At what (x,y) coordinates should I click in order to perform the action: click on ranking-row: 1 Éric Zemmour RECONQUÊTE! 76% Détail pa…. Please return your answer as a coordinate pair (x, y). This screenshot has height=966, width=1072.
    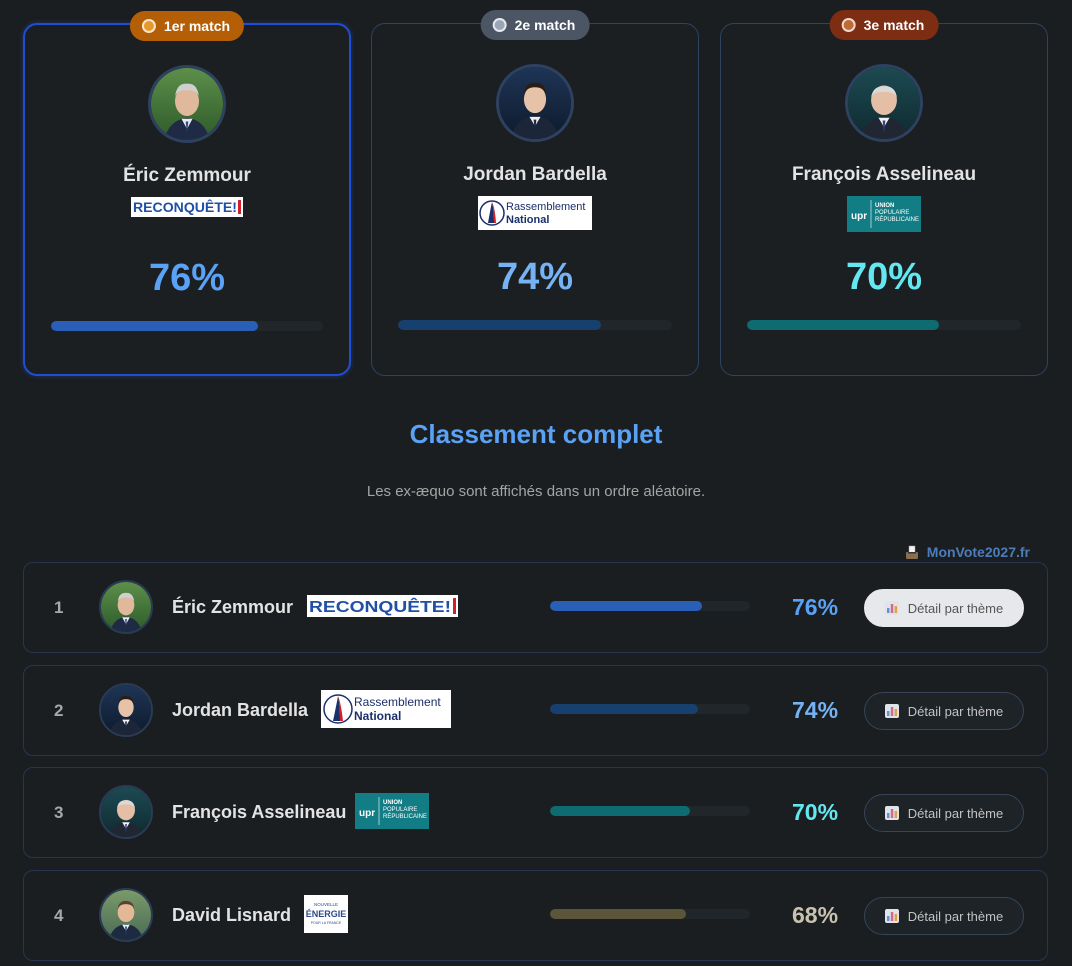
    Looking at the image, I should click on (535, 607).